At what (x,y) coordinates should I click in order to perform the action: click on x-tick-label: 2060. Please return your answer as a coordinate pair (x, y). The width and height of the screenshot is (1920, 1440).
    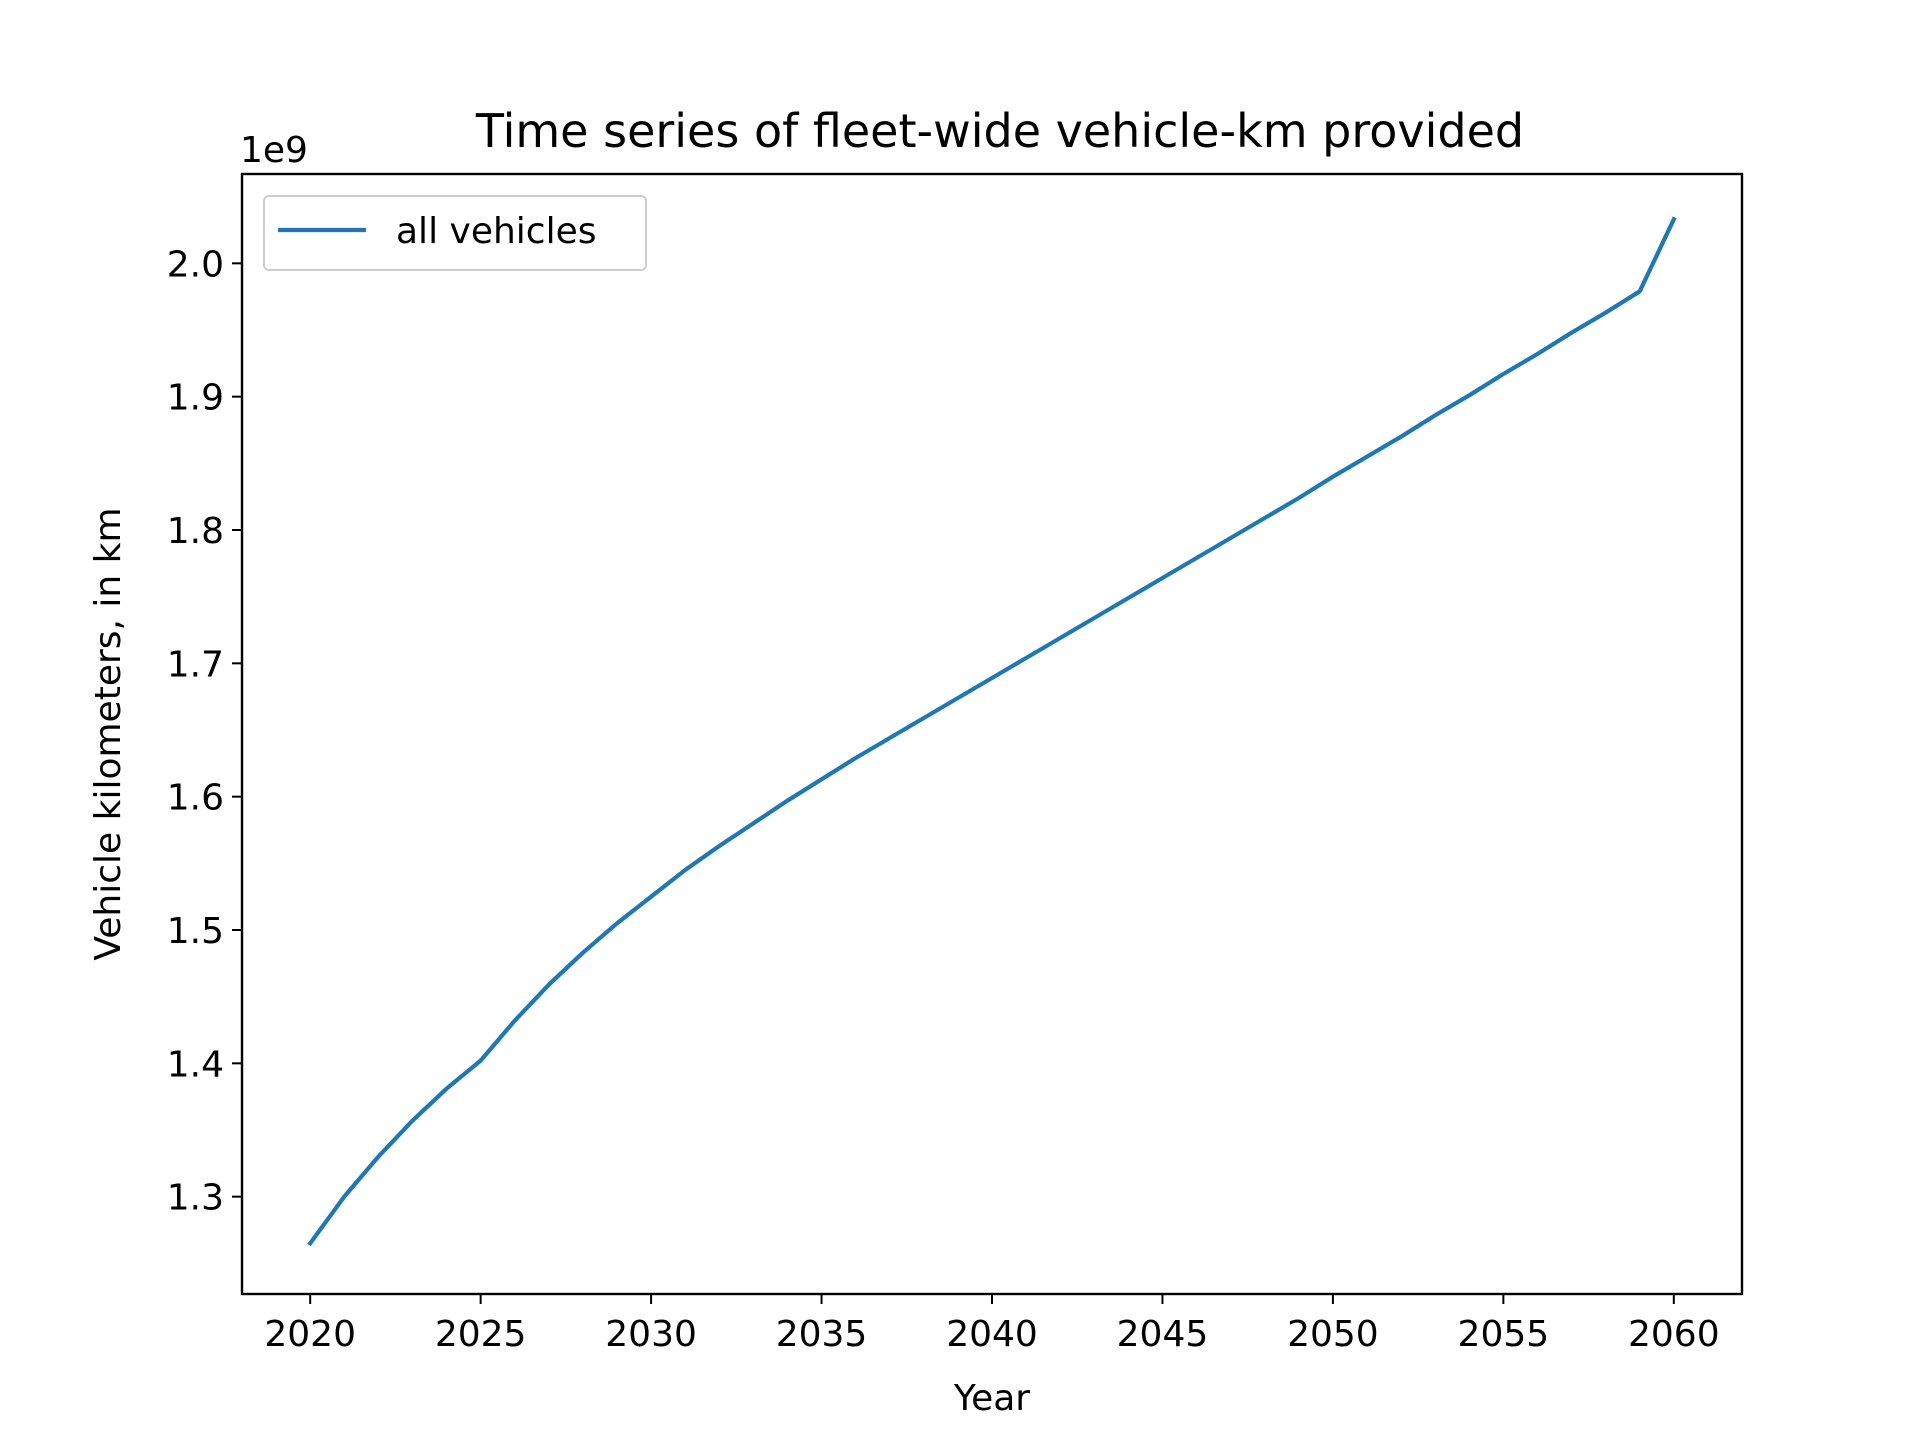
    Looking at the image, I should click on (1674, 1334).